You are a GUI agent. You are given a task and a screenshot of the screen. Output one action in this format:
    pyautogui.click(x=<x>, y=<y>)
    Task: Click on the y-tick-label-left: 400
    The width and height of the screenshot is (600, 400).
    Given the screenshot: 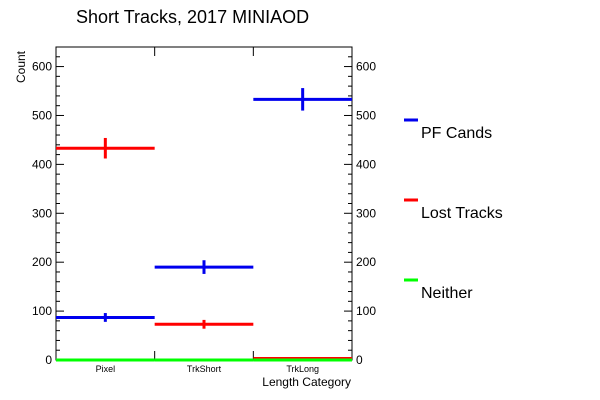 What is the action you would take?
    pyautogui.click(x=42, y=164)
    